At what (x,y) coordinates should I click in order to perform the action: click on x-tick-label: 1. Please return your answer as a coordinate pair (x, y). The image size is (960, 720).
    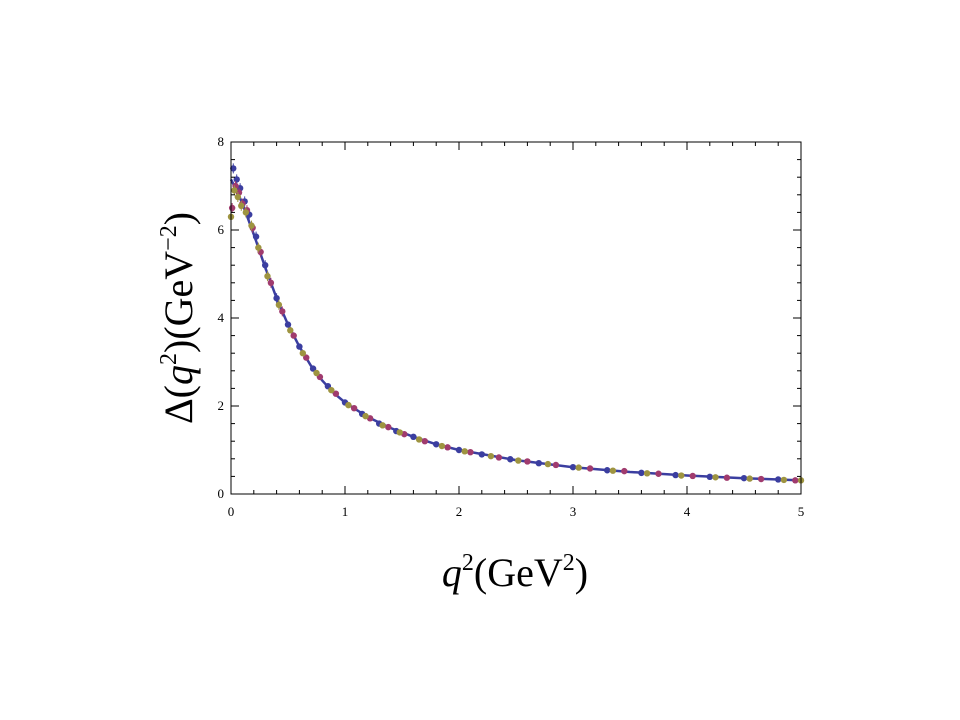
    Looking at the image, I should click on (345, 511).